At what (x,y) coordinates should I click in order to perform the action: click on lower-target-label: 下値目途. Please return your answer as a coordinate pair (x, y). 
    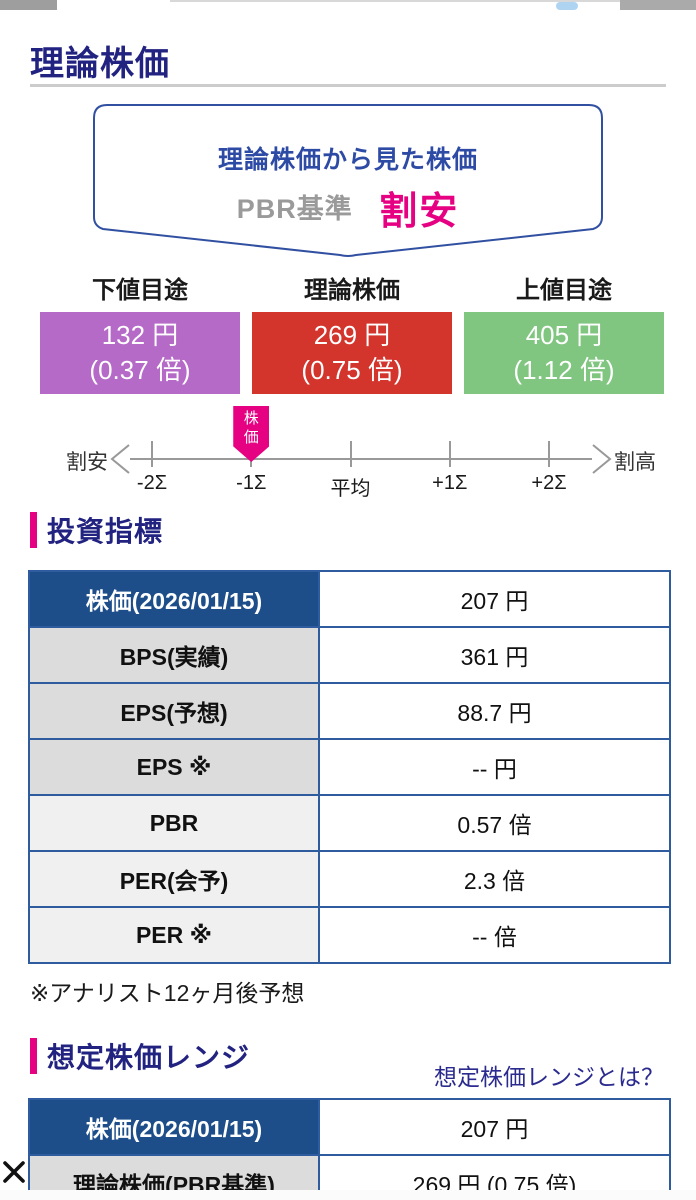
    Looking at the image, I should click on (140, 290).